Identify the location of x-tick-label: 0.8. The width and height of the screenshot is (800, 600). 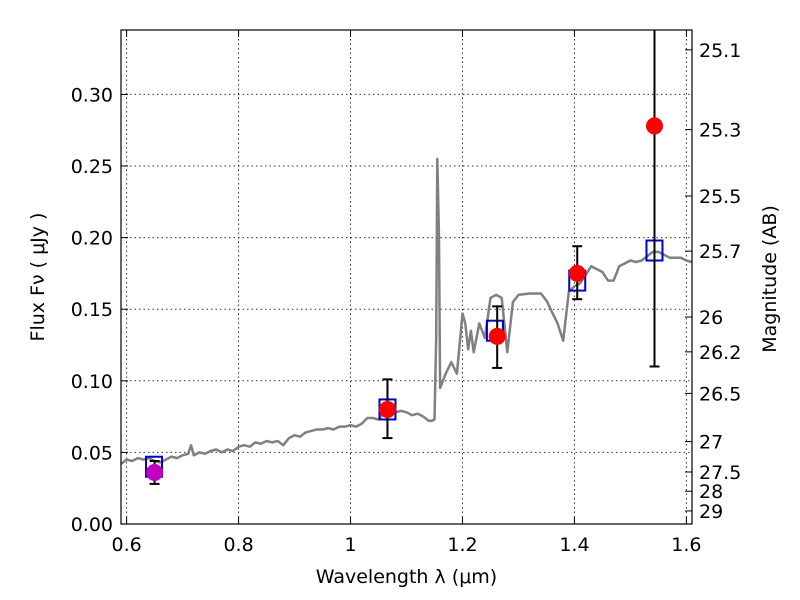
(238, 545).